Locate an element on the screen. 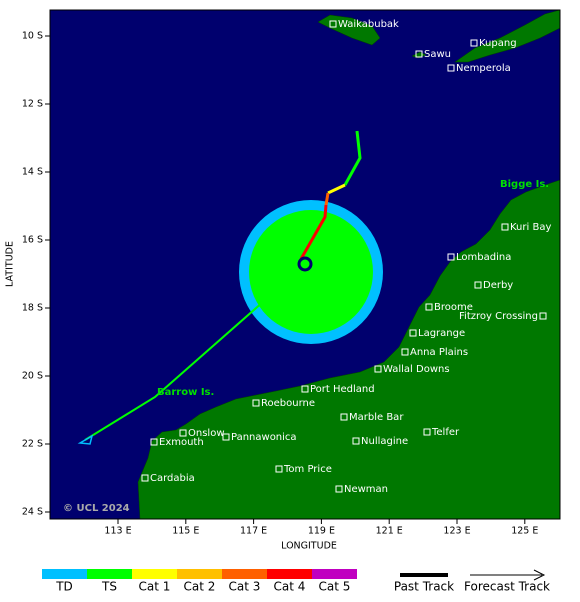  legend-label: Cat 5 is located at coordinates (335, 587).